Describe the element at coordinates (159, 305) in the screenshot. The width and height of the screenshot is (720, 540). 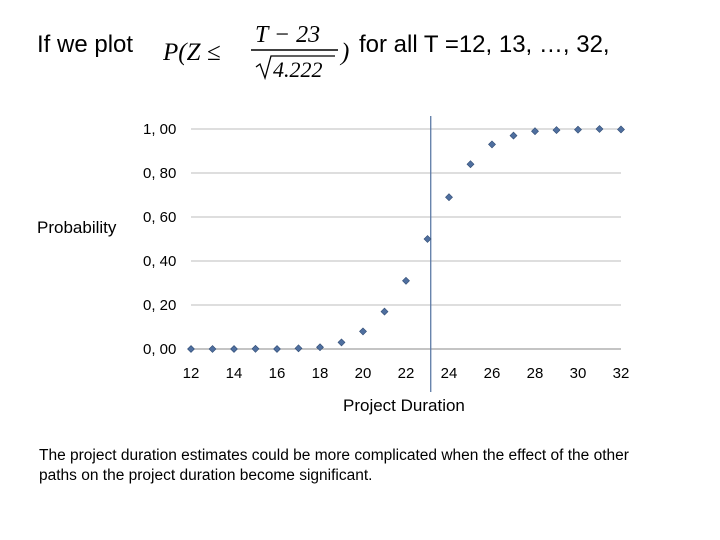
I see `y-tick-label: 0, 20` at that location.